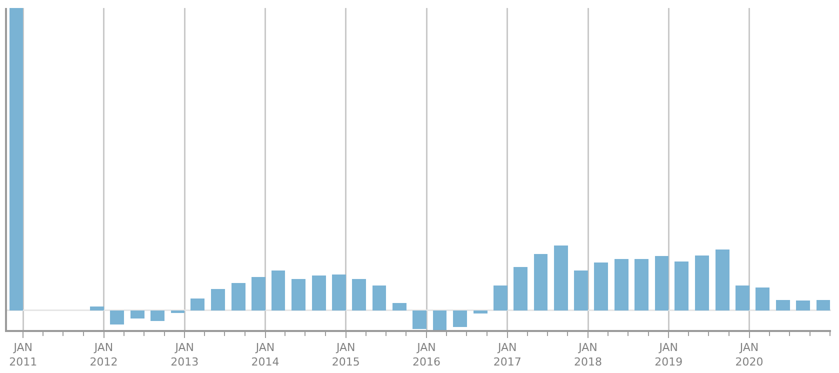  What do you see at coordinates (23, 354) in the screenshot?
I see `x-tick-label: JAN 2011` at bounding box center [23, 354].